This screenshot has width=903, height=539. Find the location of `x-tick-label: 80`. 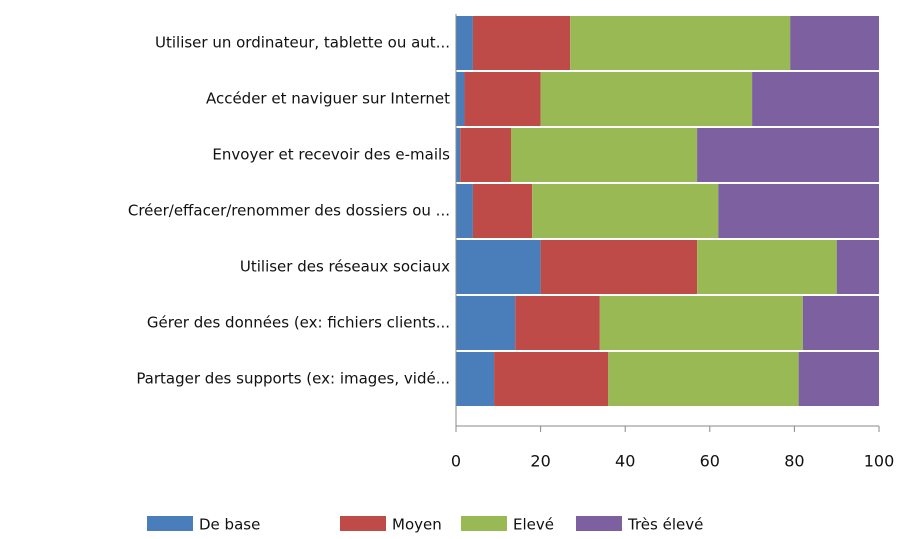

x-tick-label: 80 is located at coordinates (794, 461).